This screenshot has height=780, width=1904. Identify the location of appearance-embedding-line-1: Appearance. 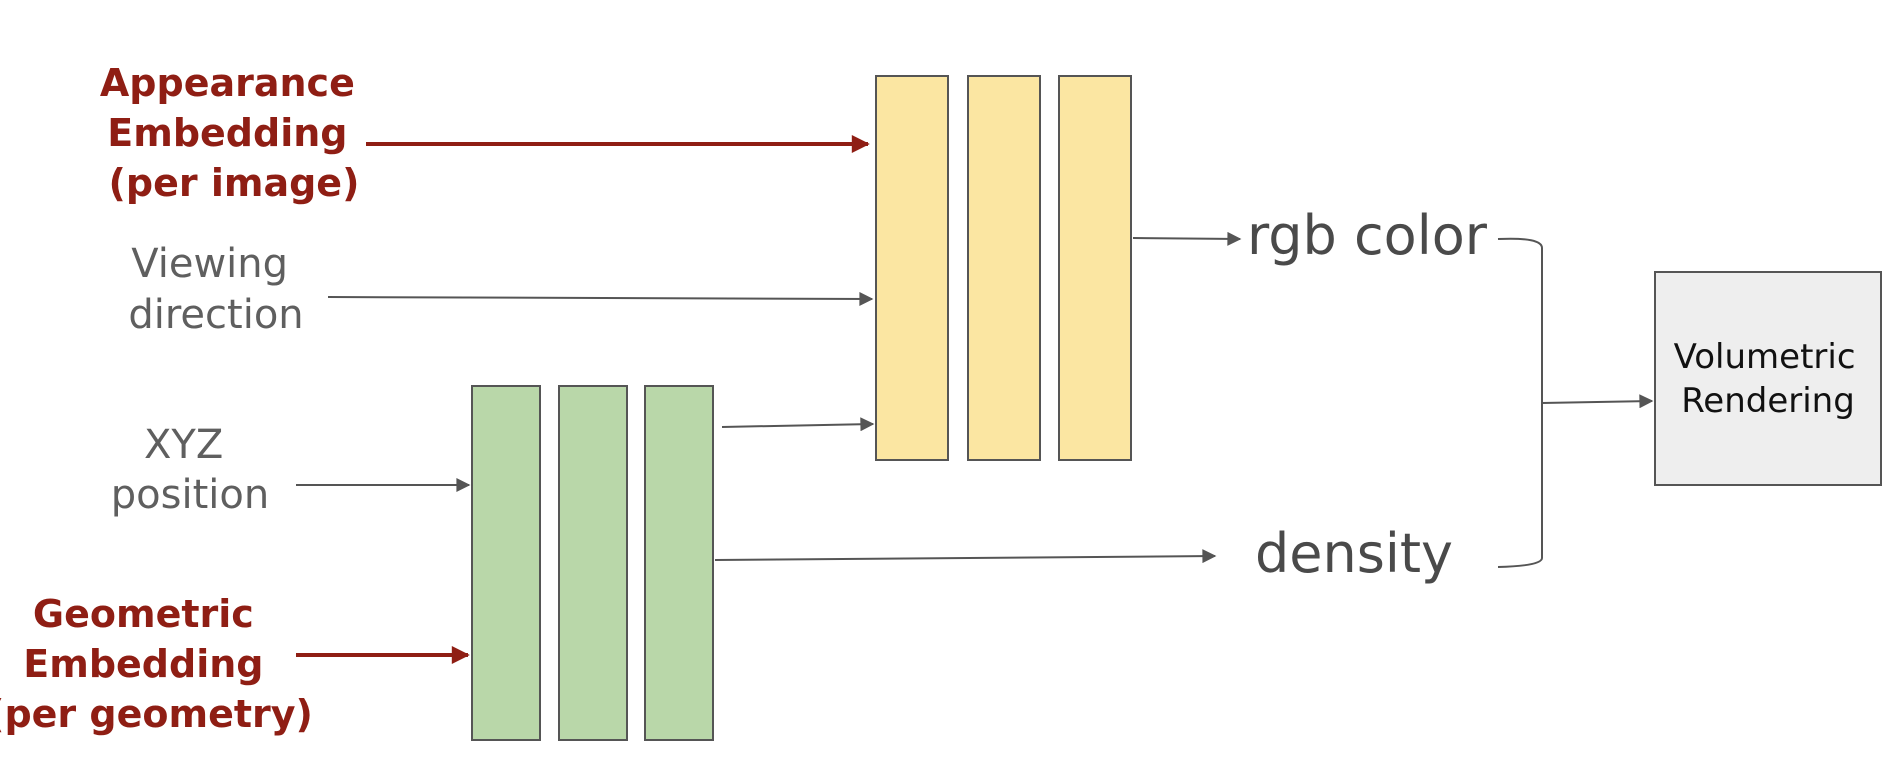
(227, 83).